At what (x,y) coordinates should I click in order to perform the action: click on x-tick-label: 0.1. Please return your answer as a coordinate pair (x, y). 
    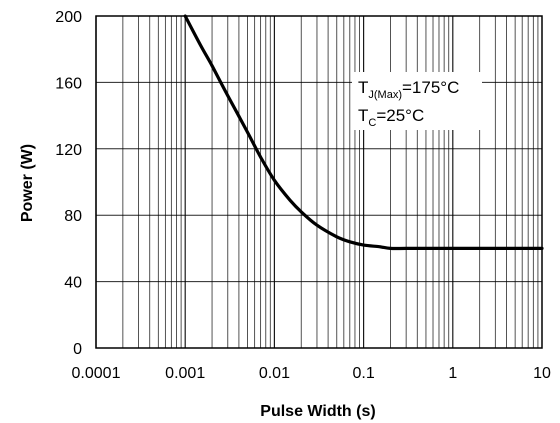
    Looking at the image, I should click on (363, 373).